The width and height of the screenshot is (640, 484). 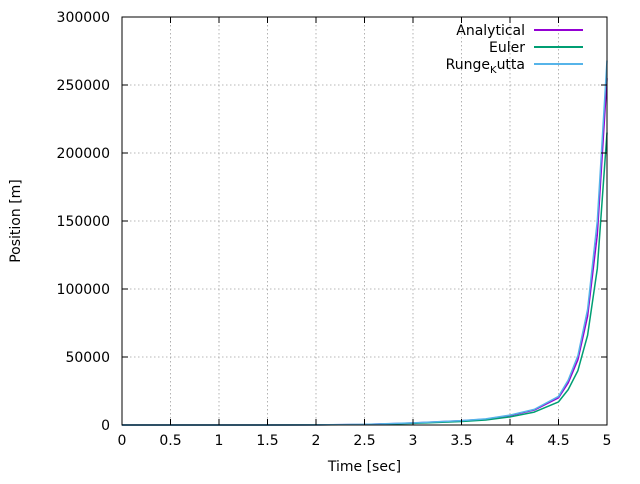 I want to click on x-axis-label: Time [sec], so click(x=364, y=467).